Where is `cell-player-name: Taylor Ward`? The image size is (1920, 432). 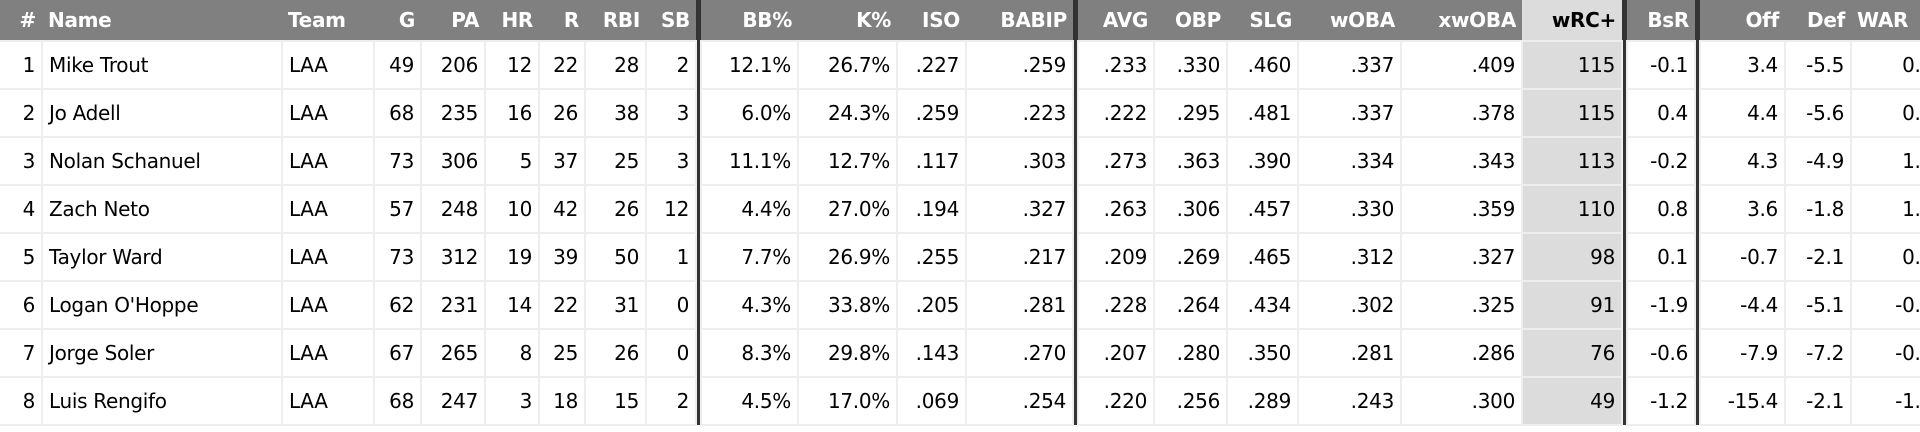 cell-player-name: Taylor Ward is located at coordinates (162, 257).